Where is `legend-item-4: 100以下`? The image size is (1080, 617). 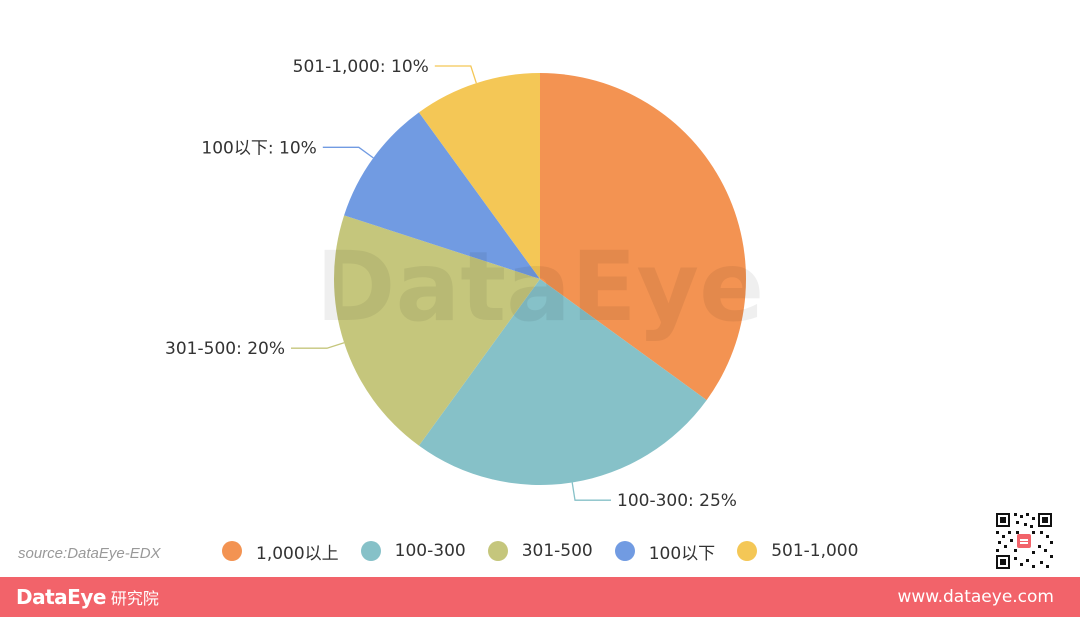
legend-item-4: 100以下 is located at coordinates (665, 551).